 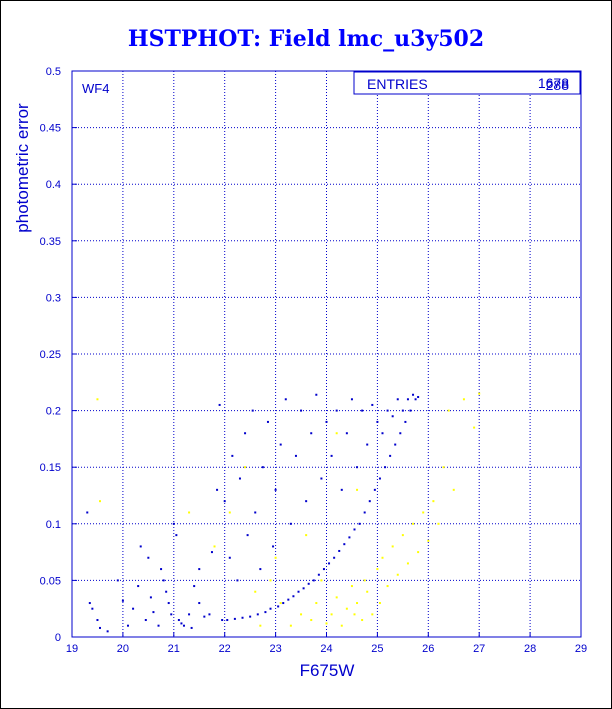 What do you see at coordinates (467, 83) in the screenshot?
I see `stats-box: ENTRIES 1678 288` at bounding box center [467, 83].